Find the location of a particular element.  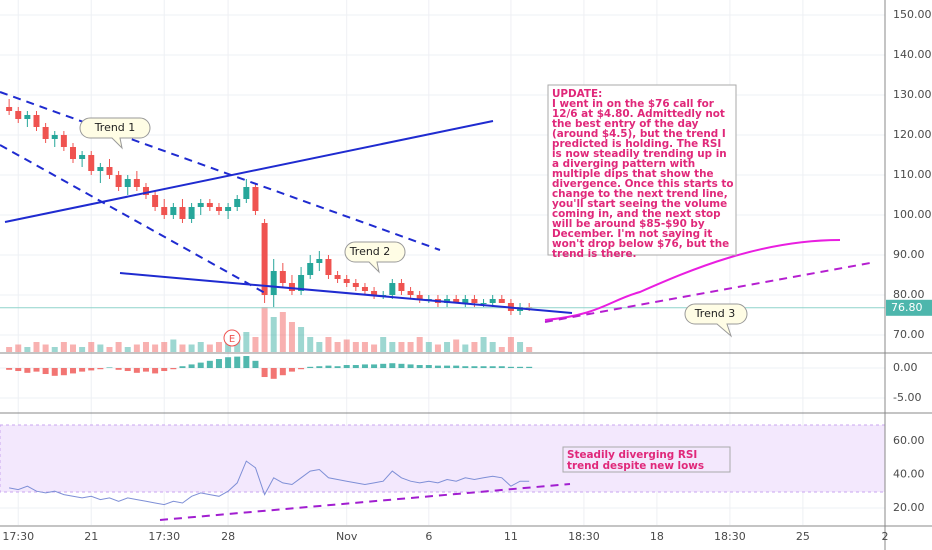

last-price-label: 76.80 is located at coordinates (907, 307).